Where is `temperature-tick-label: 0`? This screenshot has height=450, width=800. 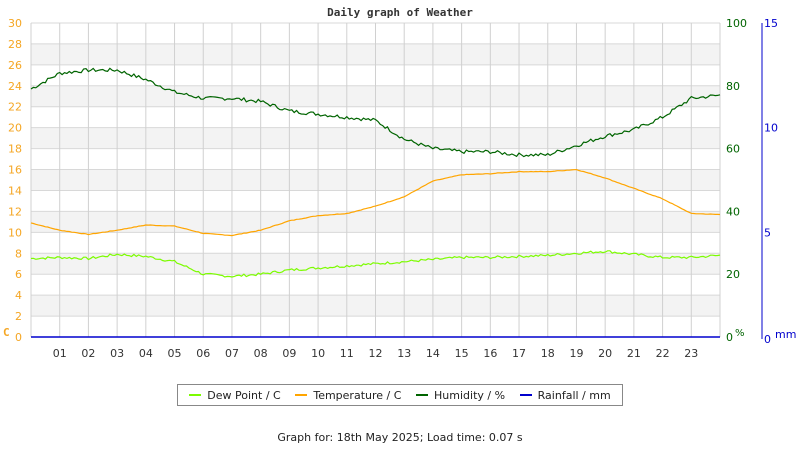 temperature-tick-label: 0 is located at coordinates (18, 337).